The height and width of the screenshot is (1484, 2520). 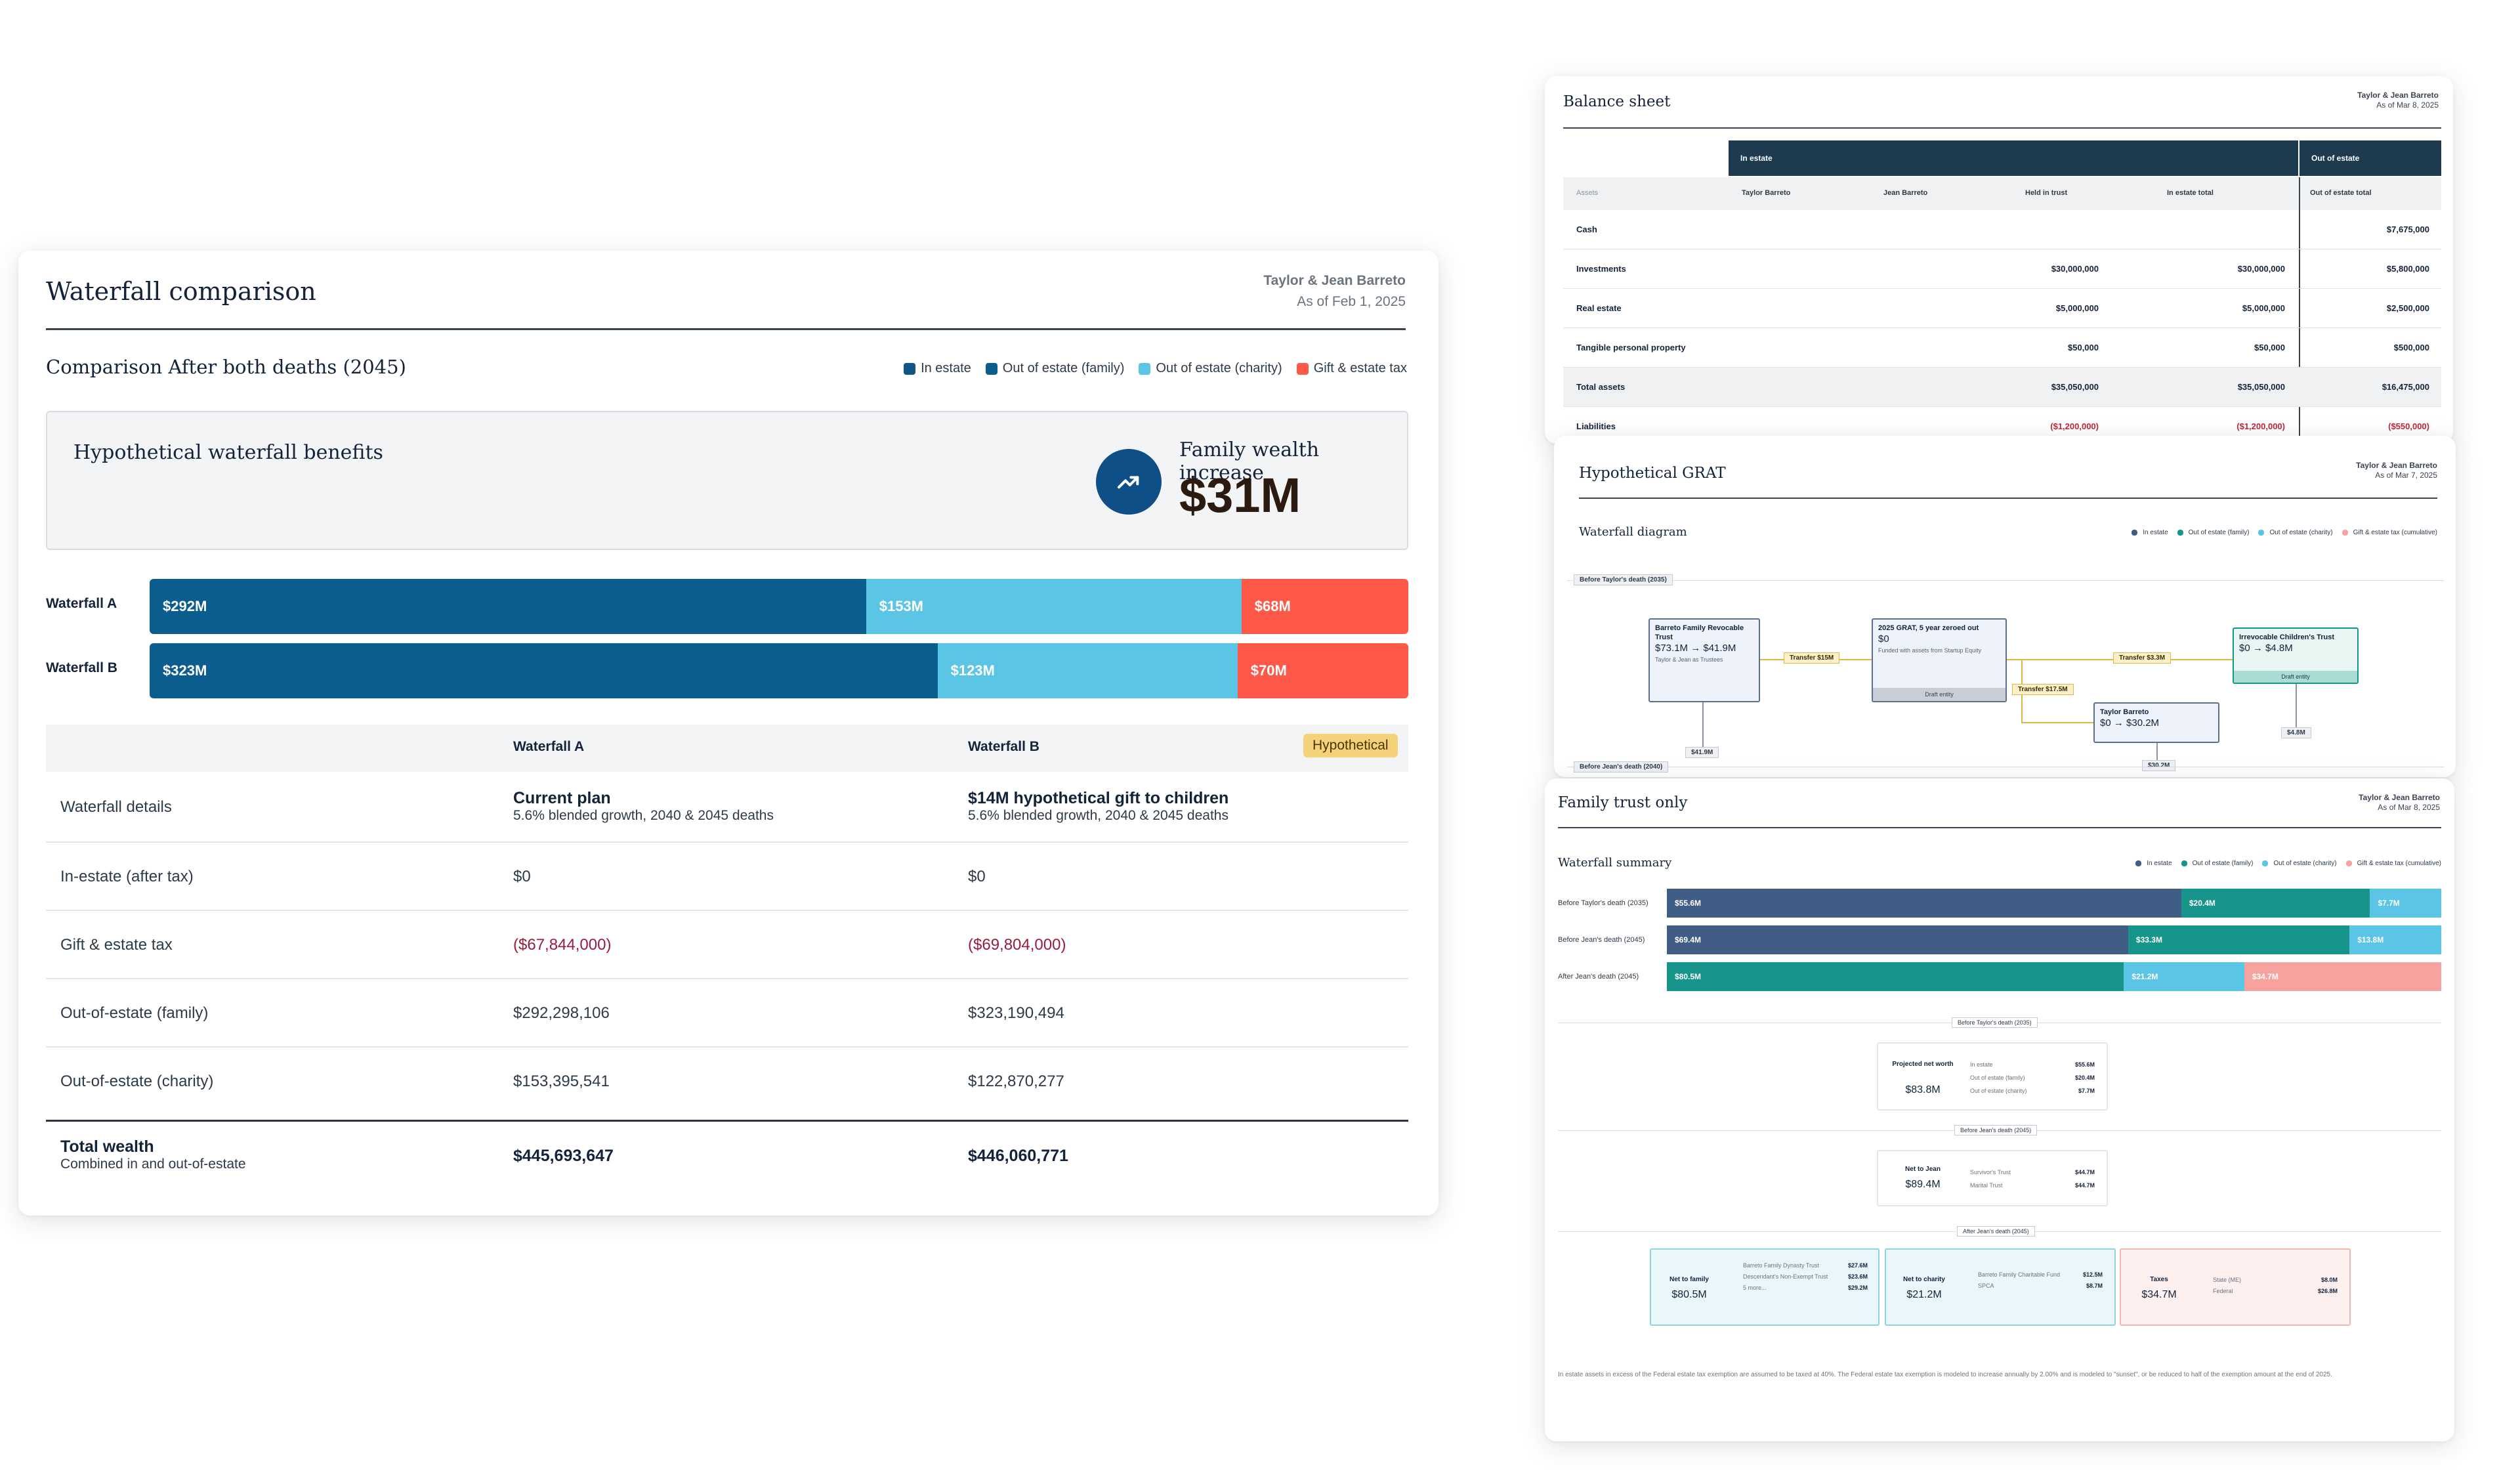 I want to click on item-label: In estate, so click(x=1981, y=1065).